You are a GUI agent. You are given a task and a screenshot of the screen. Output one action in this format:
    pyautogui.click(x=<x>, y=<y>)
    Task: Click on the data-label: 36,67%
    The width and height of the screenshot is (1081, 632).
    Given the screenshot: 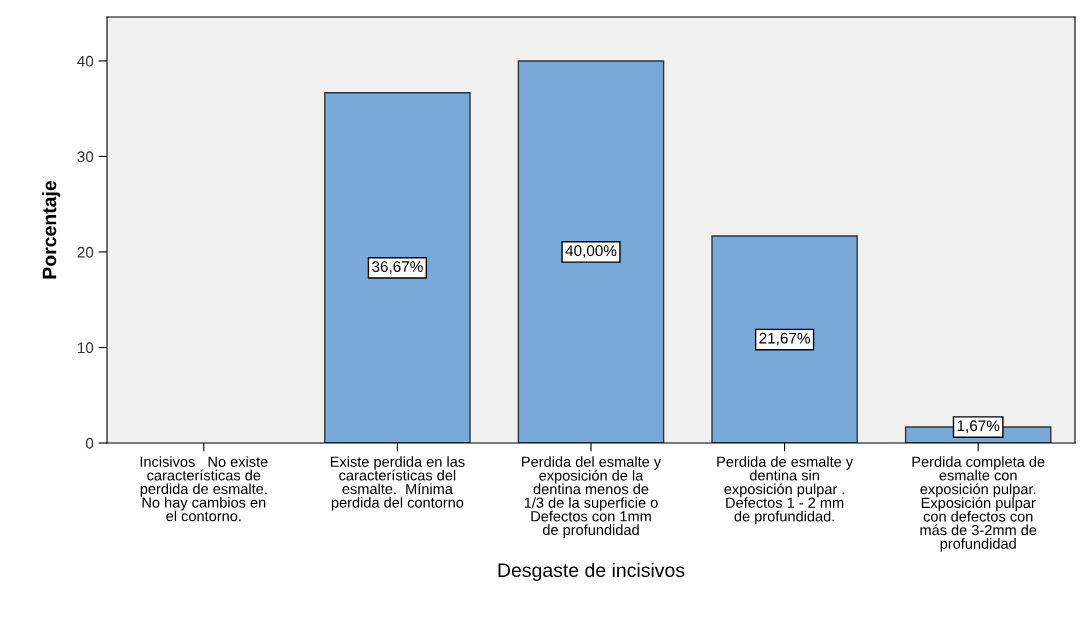 What is the action you would take?
    pyautogui.click(x=397, y=267)
    